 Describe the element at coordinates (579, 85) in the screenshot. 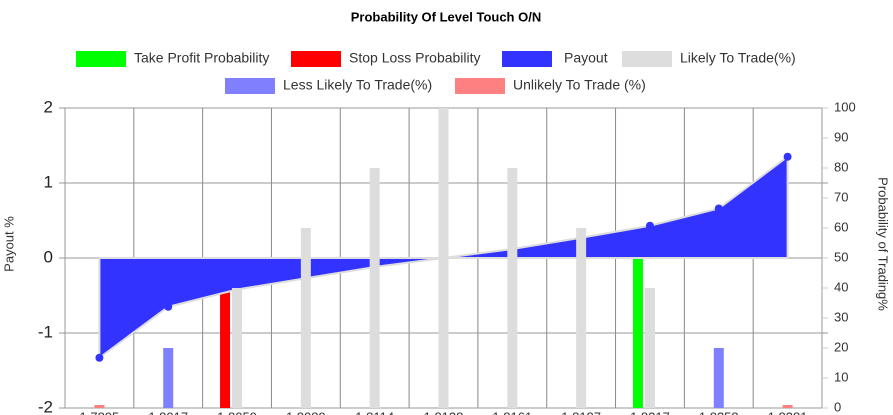

I see `legend-label: Unlikely To Trade (%)` at that location.